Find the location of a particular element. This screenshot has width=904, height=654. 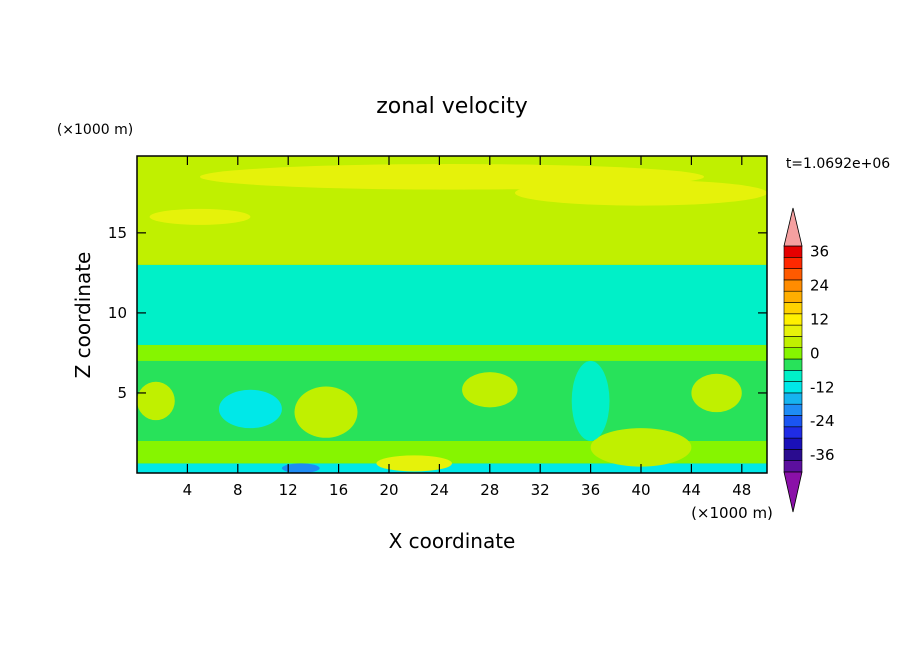

chart-title: zonal velocity is located at coordinates (452, 106).